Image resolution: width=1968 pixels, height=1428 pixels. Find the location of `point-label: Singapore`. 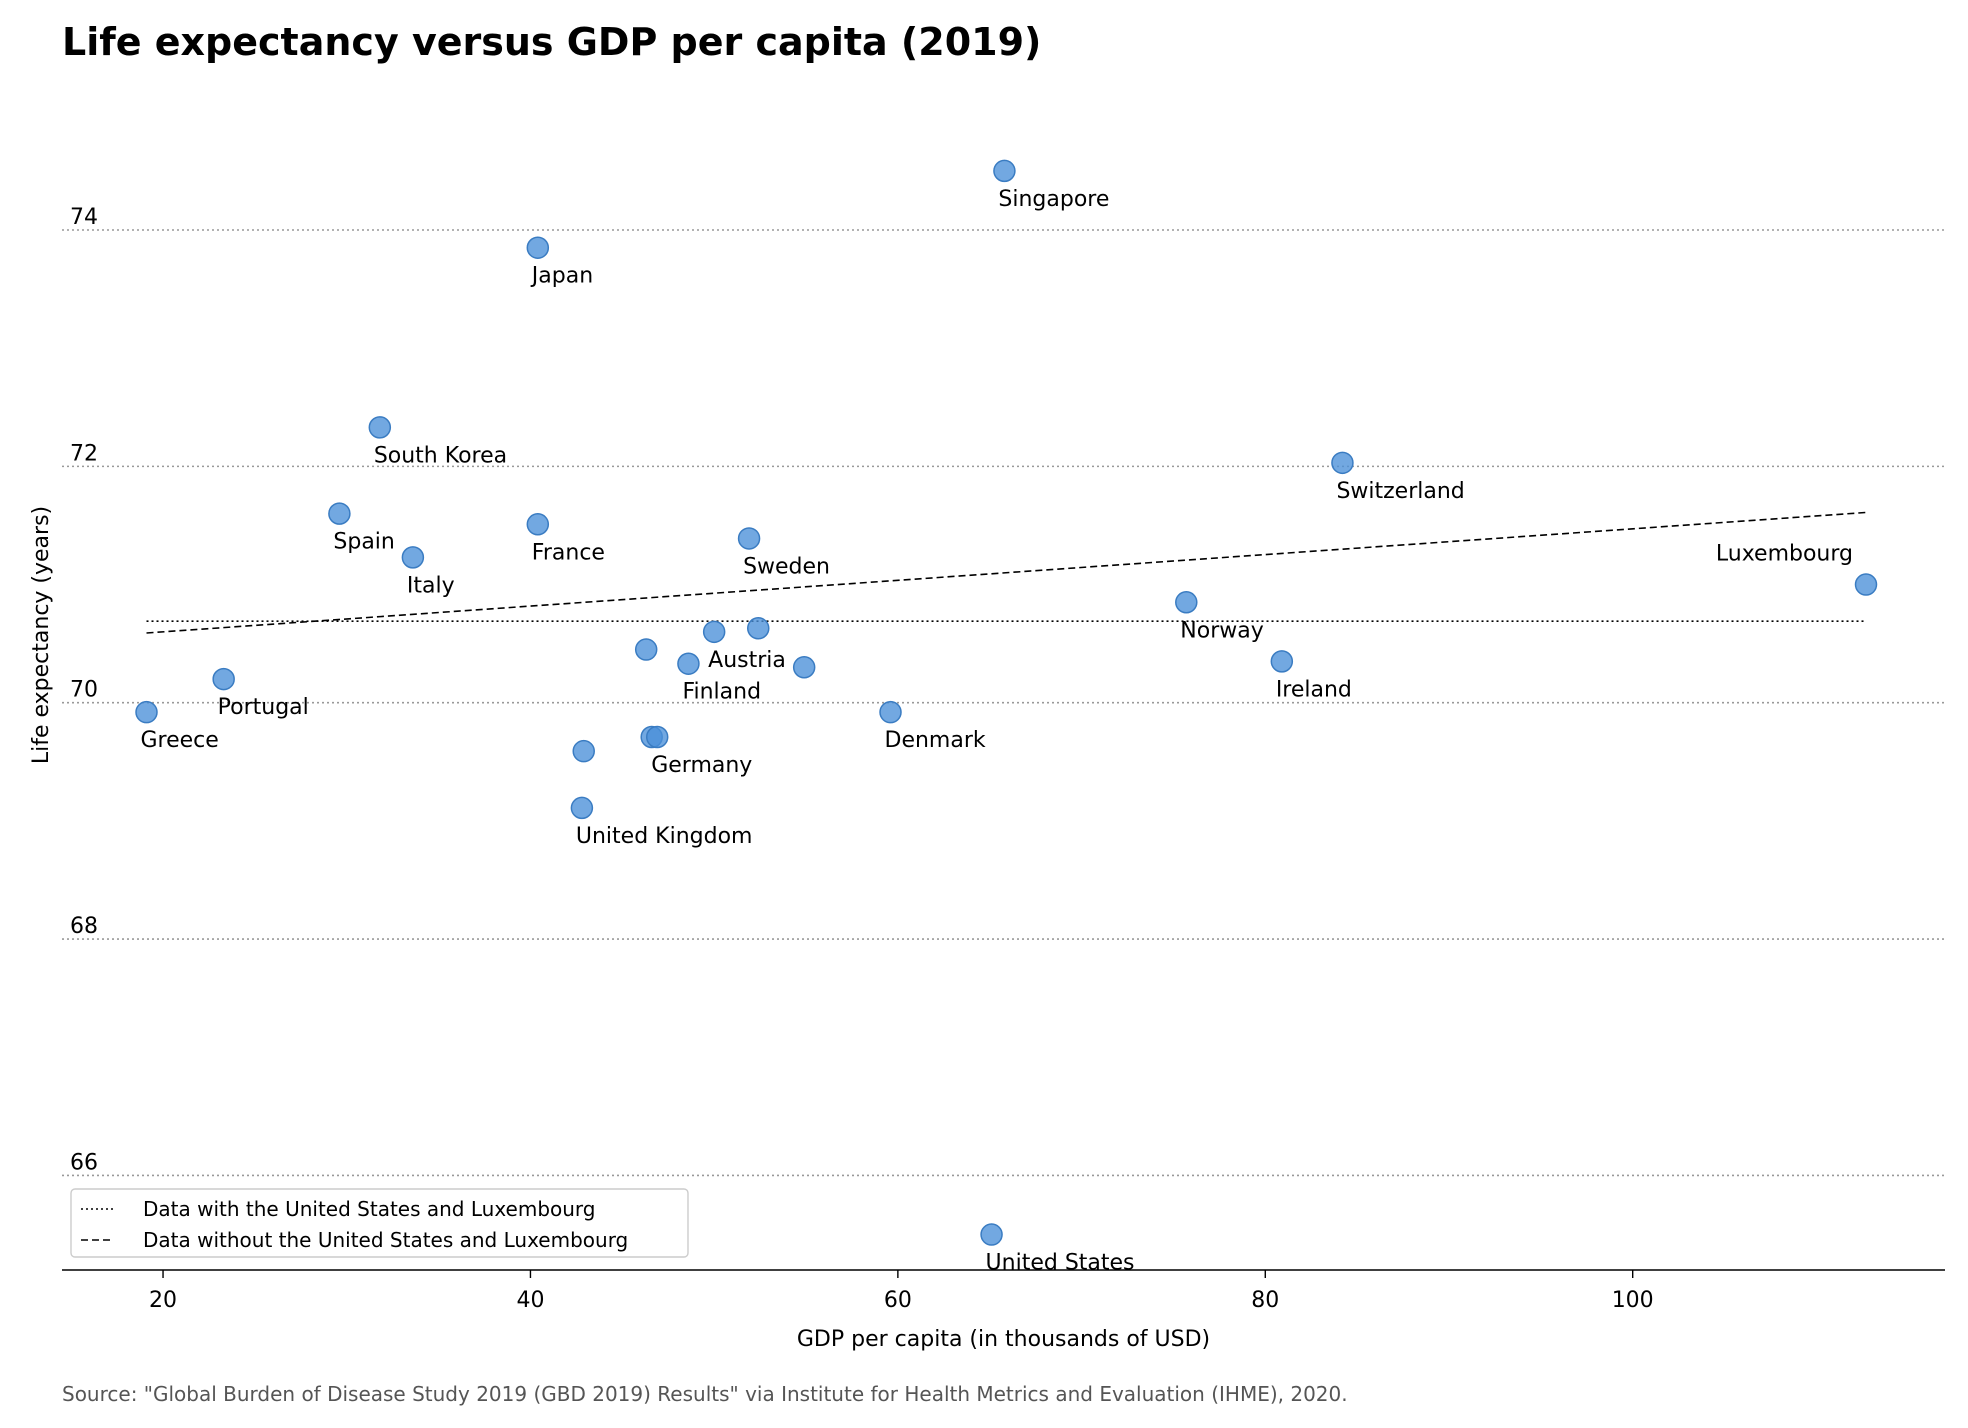

point-label: Singapore is located at coordinates (1053, 199).